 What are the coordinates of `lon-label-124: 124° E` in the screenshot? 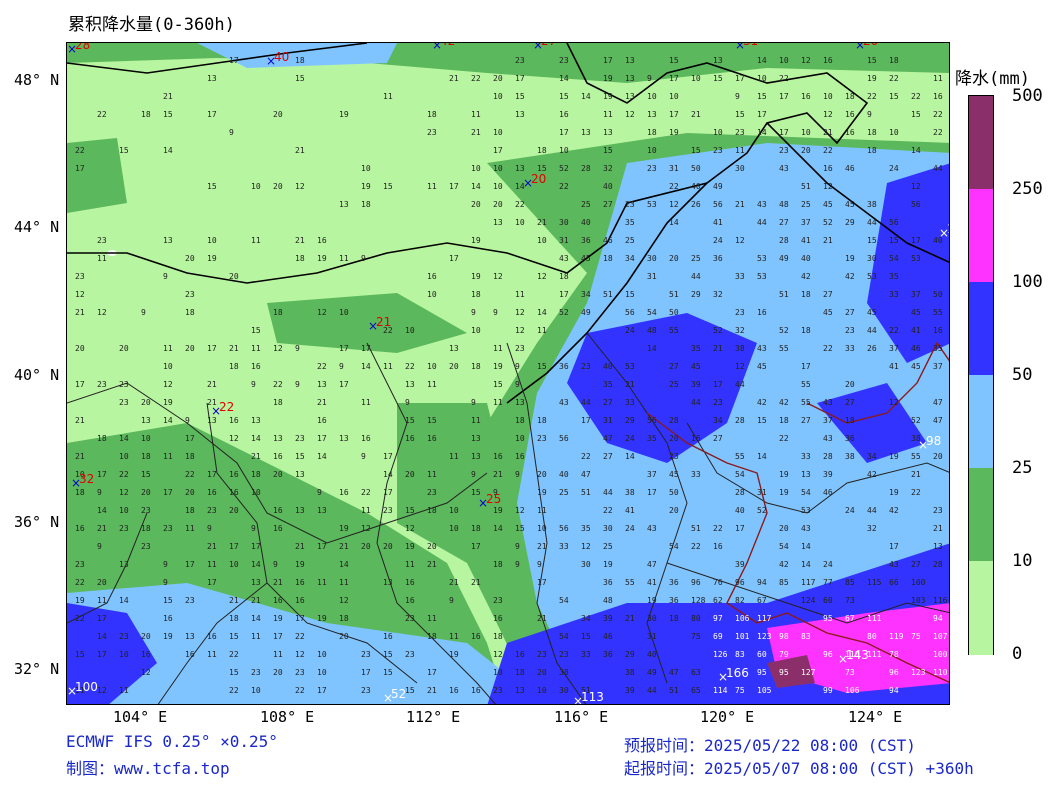 It's located at (875, 717).